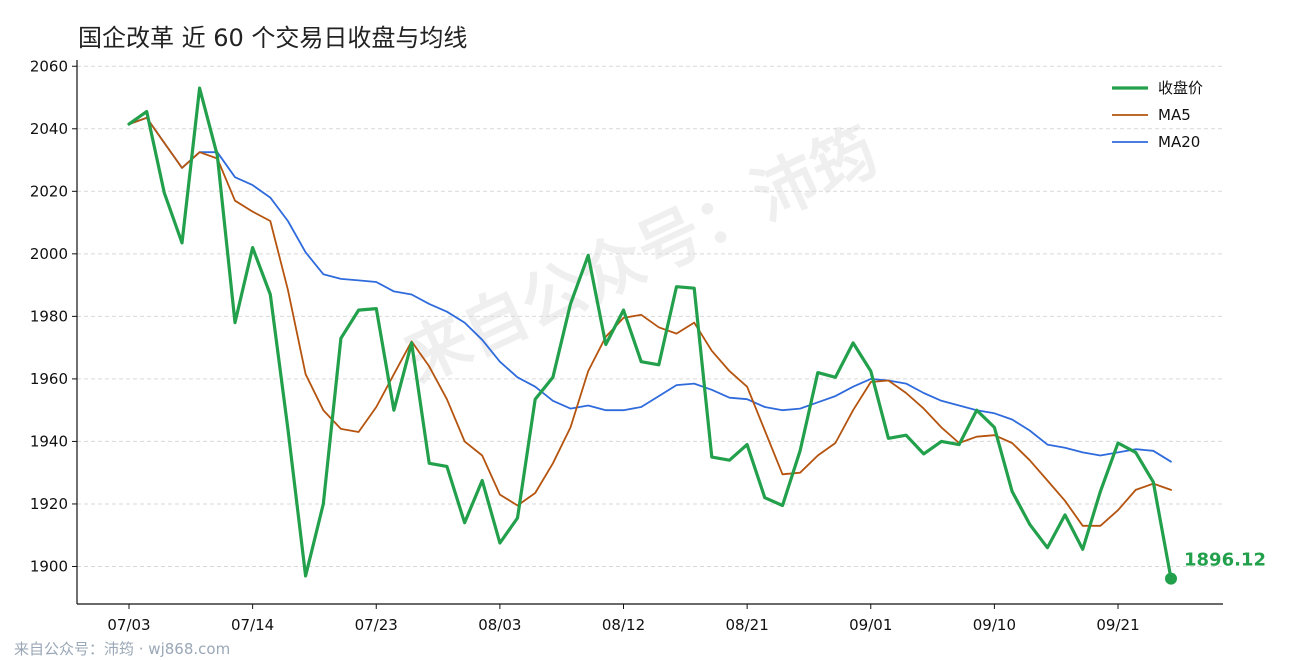  Describe the element at coordinates (1171, 578) in the screenshot. I see `last-close-point` at that location.